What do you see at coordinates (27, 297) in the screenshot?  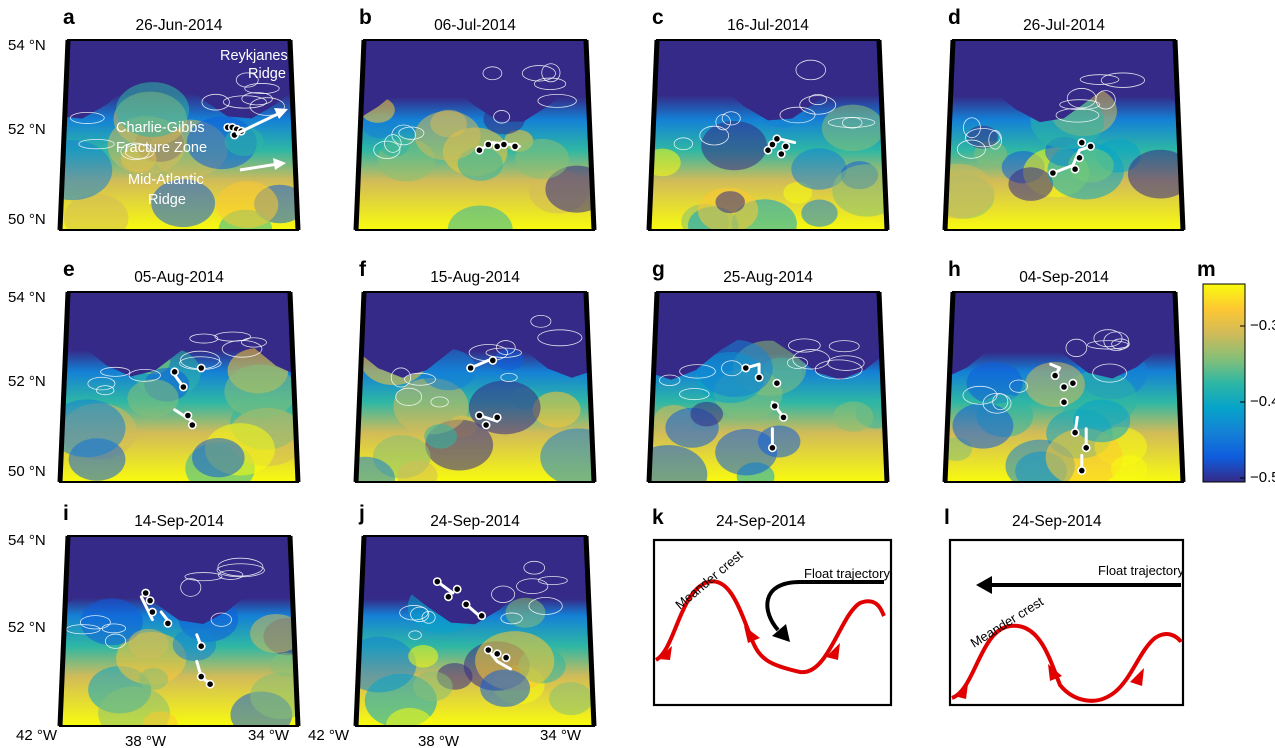 I see `lat-label-54-row2: 54 °N` at bounding box center [27, 297].